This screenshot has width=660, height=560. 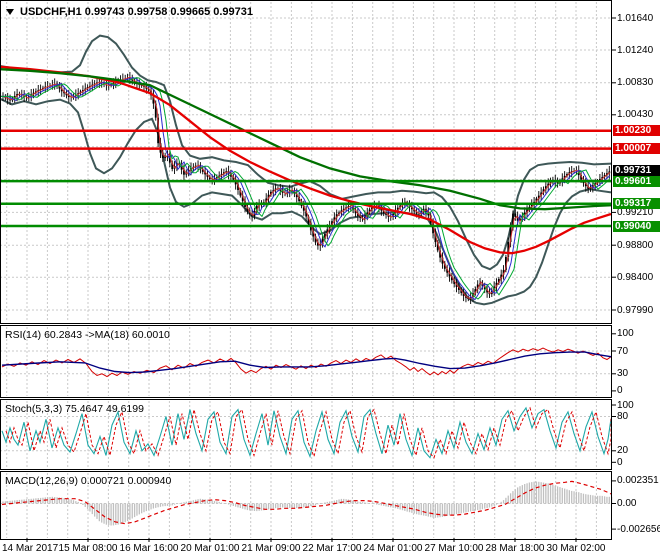 I want to click on symbol-dropdown-icon, so click(x=10, y=12).